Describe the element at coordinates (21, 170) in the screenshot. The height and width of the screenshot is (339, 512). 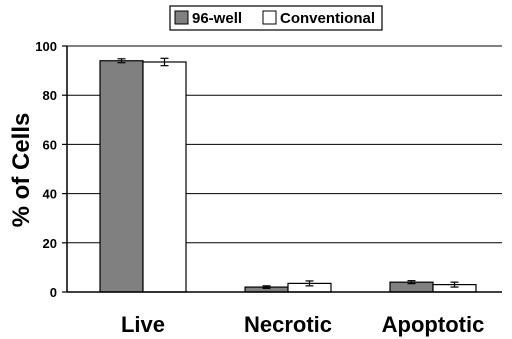
I see `y-axis-label: % of Cells` at that location.